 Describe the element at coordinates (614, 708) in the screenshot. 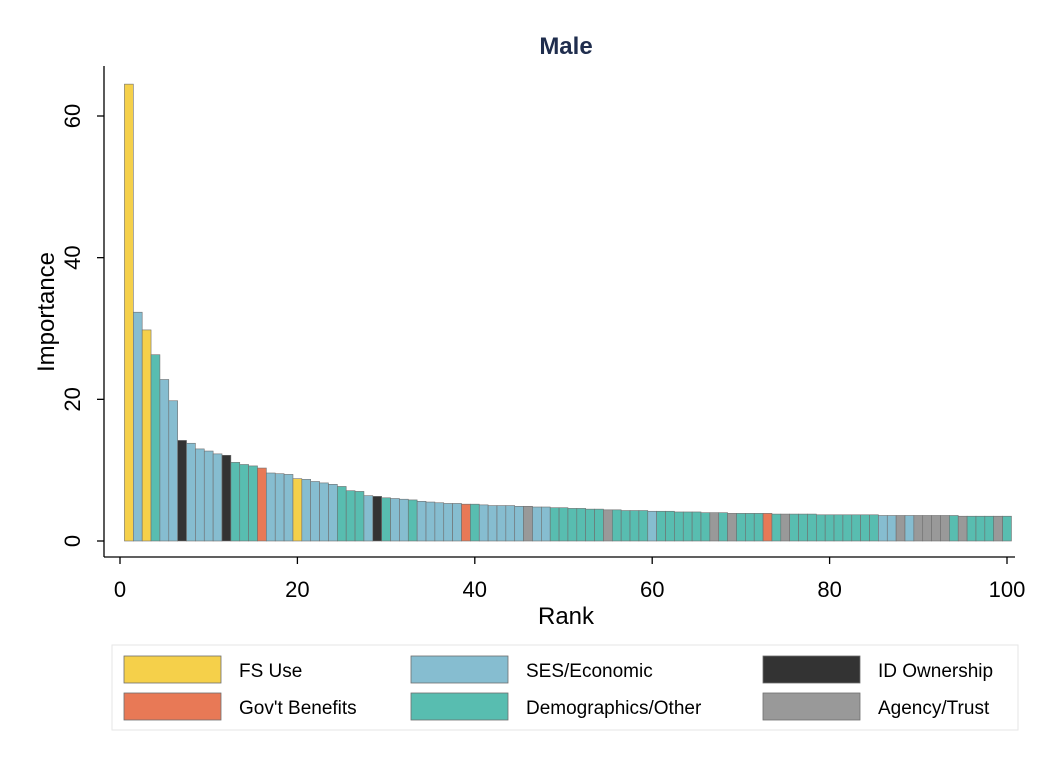

I see `legend-label-demographics-other: Demographics/Other` at that location.